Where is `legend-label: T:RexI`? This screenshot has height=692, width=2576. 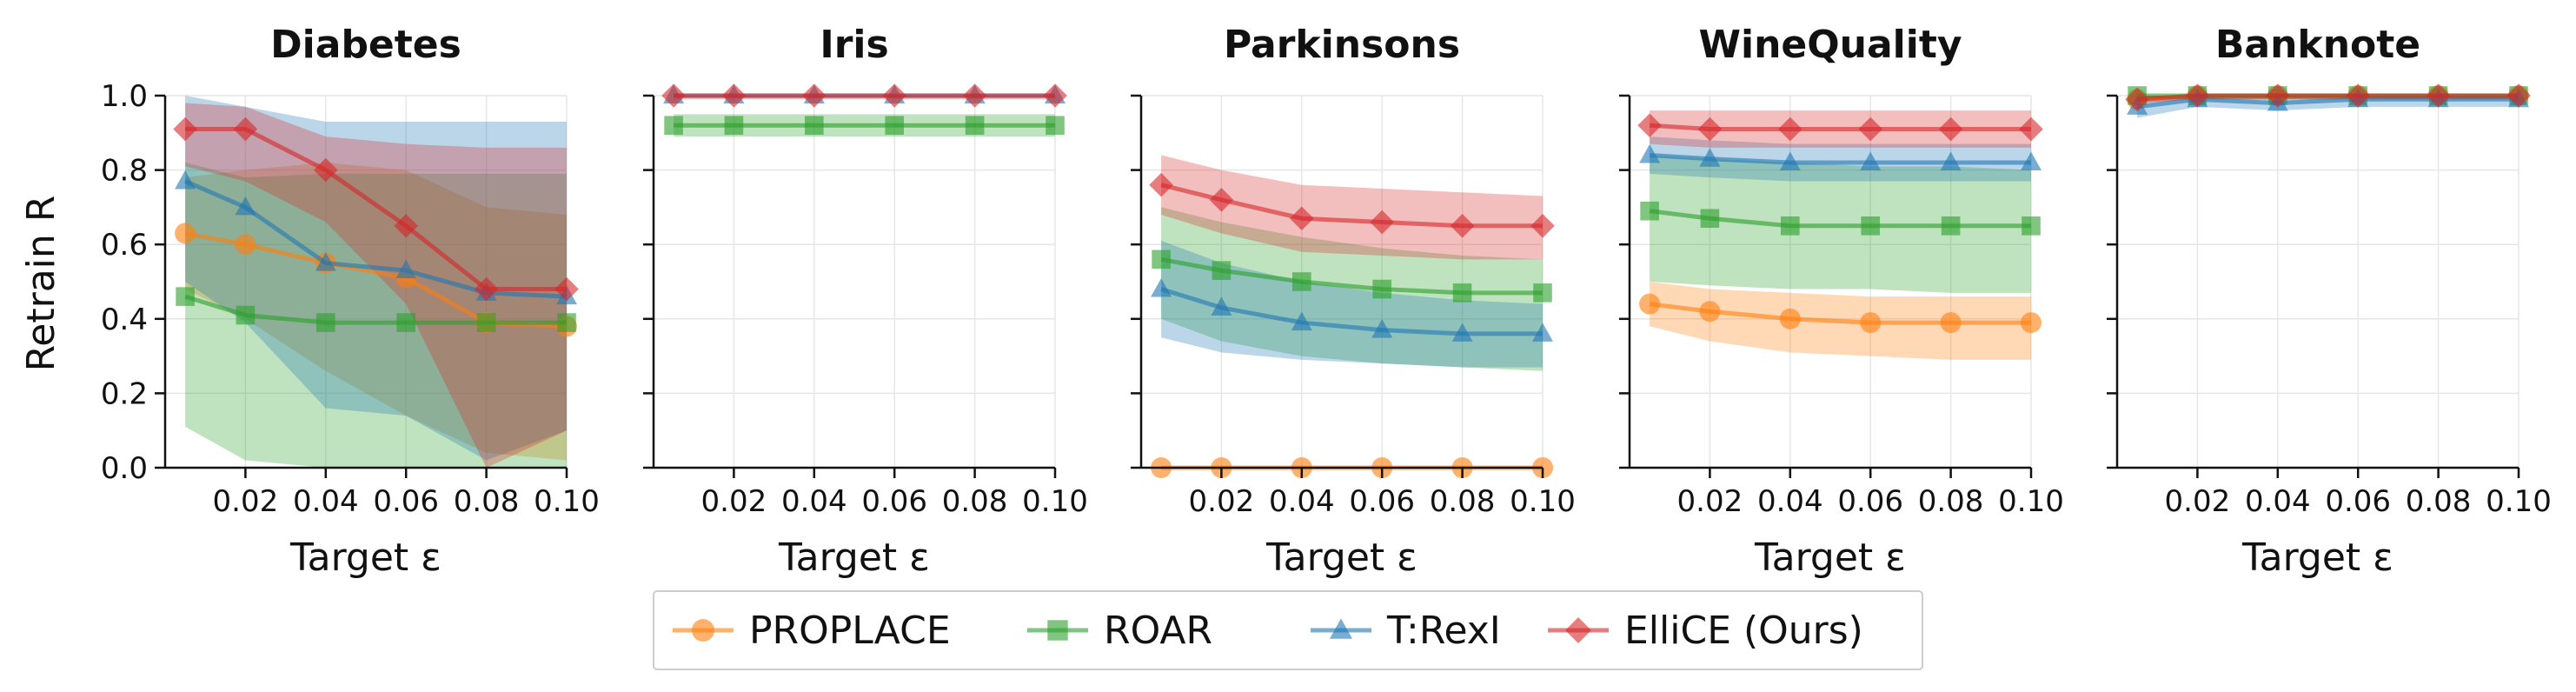 legend-label: T:RexI is located at coordinates (1443, 631).